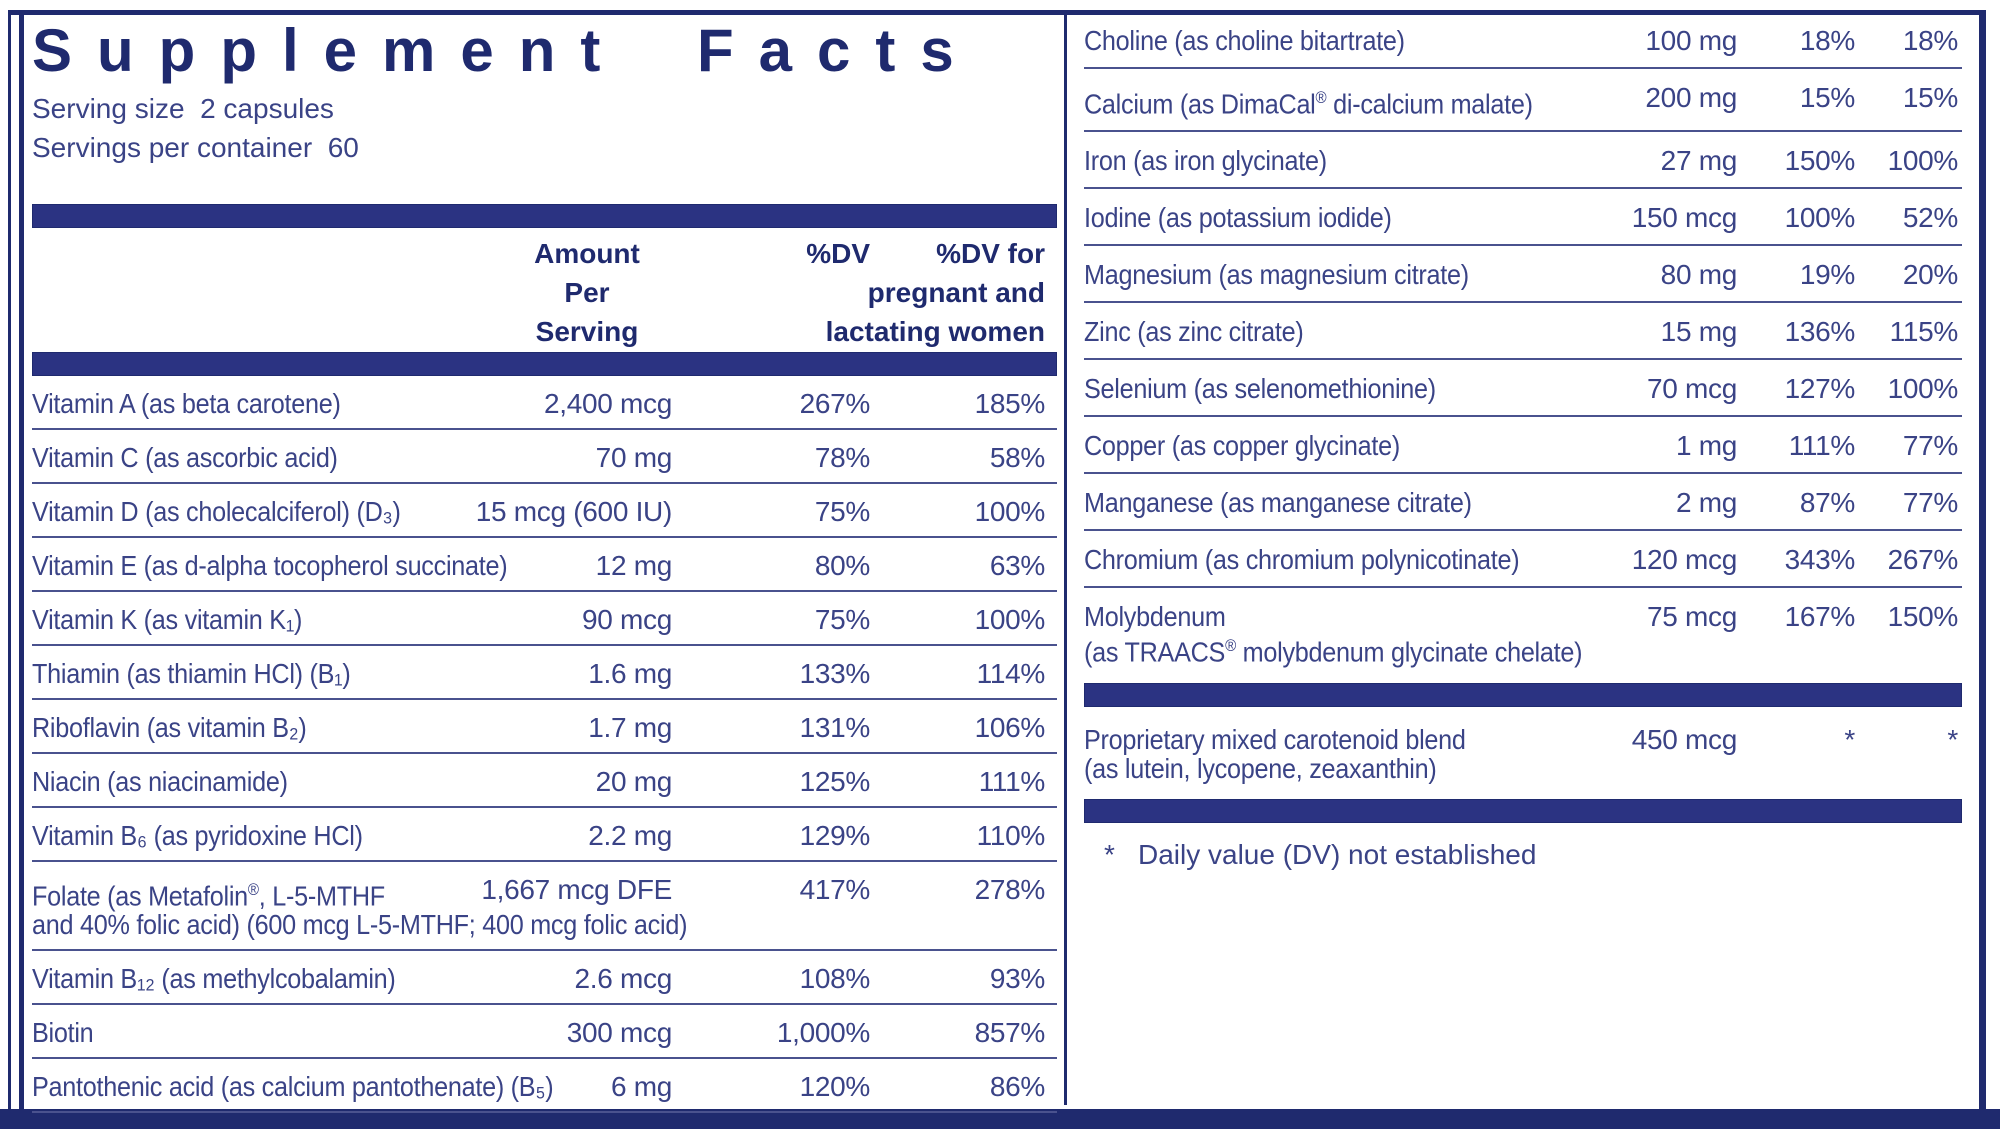  Describe the element at coordinates (1302, 560) in the screenshot. I see `nutrient-name: Chromium (as chromium polynicotinate)` at that location.